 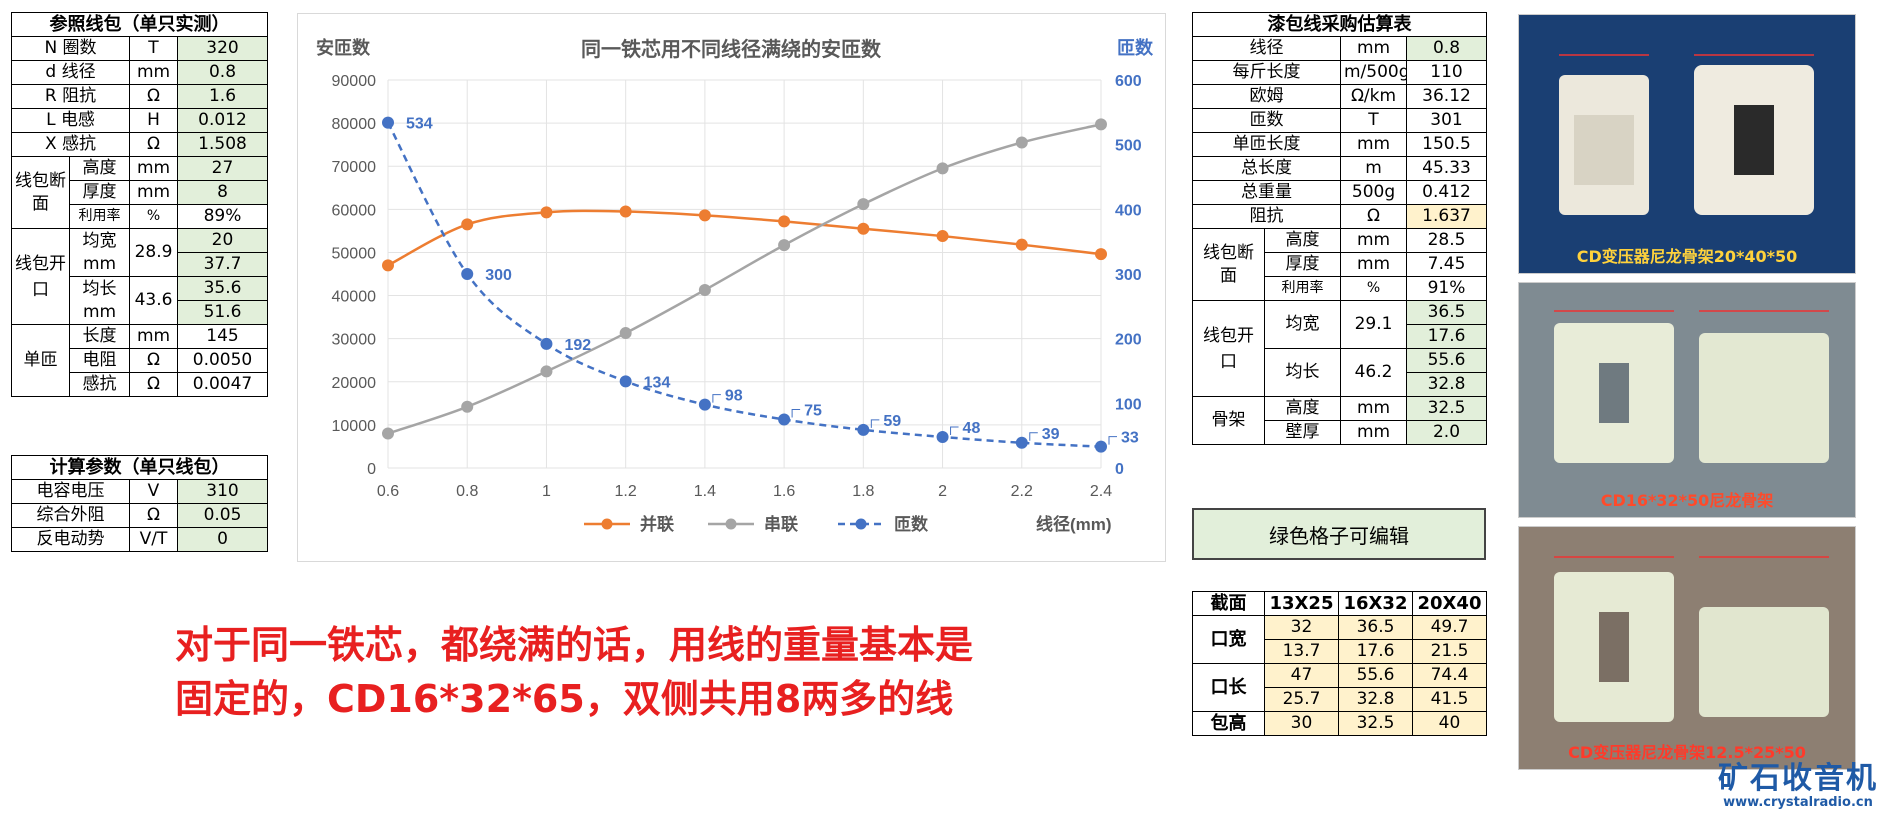 What do you see at coordinates (1302, 432) in the screenshot?
I see `purchase-frame-item: 壁厚` at bounding box center [1302, 432].